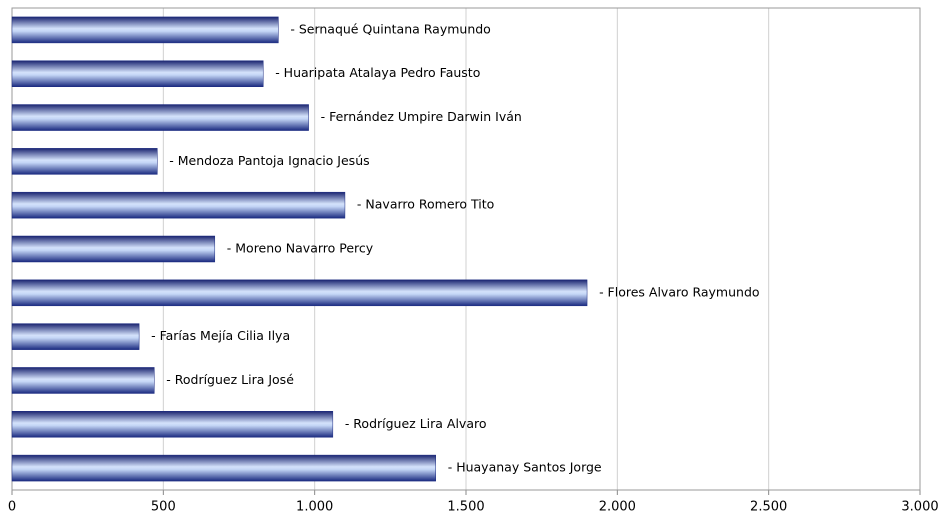 Image resolution: width=944 pixels, height=521 pixels. What do you see at coordinates (163, 507) in the screenshot?
I see `x-tick-label: 500` at bounding box center [163, 507].